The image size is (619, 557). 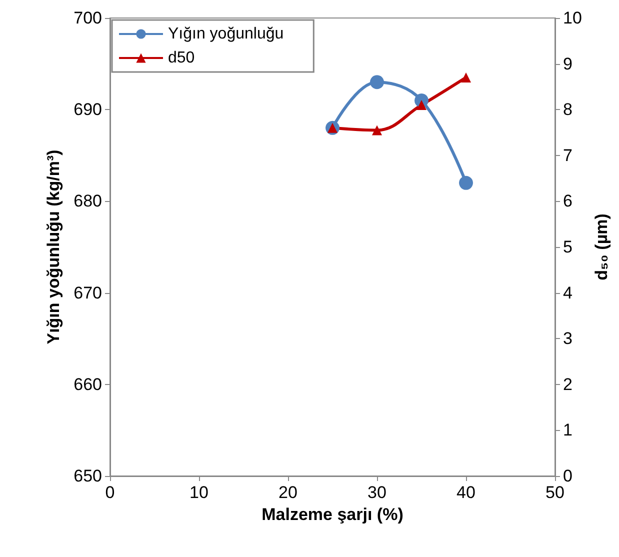 What do you see at coordinates (88, 201) in the screenshot?
I see `y-tick-label: 680` at bounding box center [88, 201].